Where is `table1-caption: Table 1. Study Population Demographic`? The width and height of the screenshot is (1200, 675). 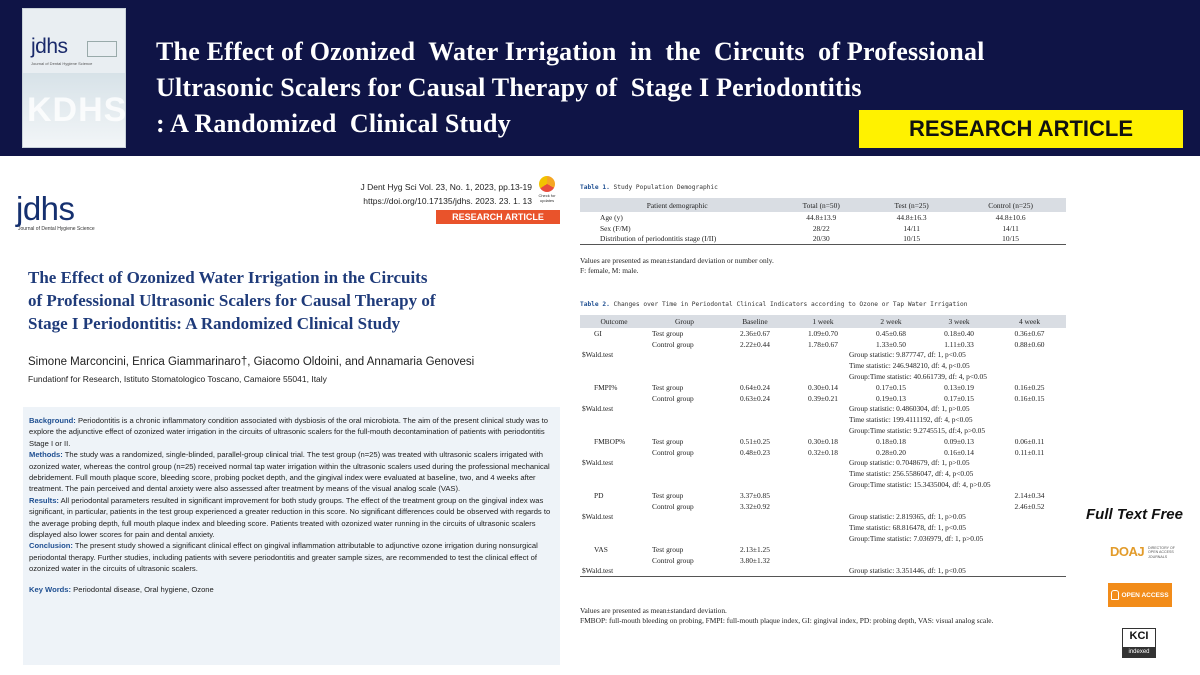 table1-caption: Table 1. Study Population Demographic is located at coordinates (649, 187).